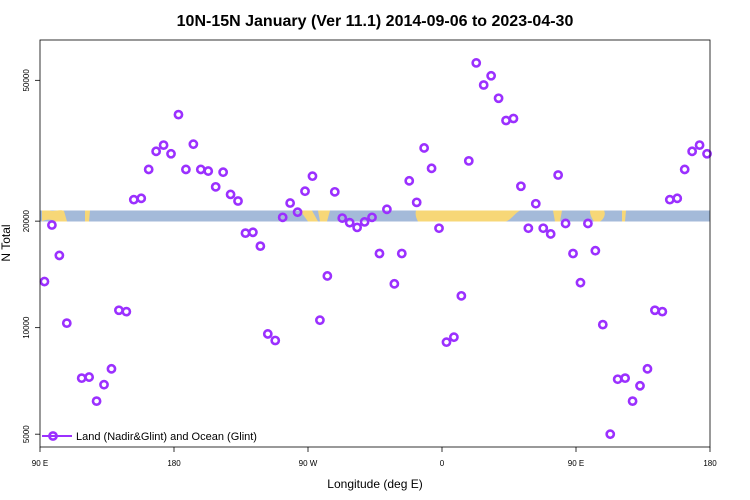 The width and height of the screenshot is (750, 500). I want to click on x-tick-label: 90 W, so click(308, 463).